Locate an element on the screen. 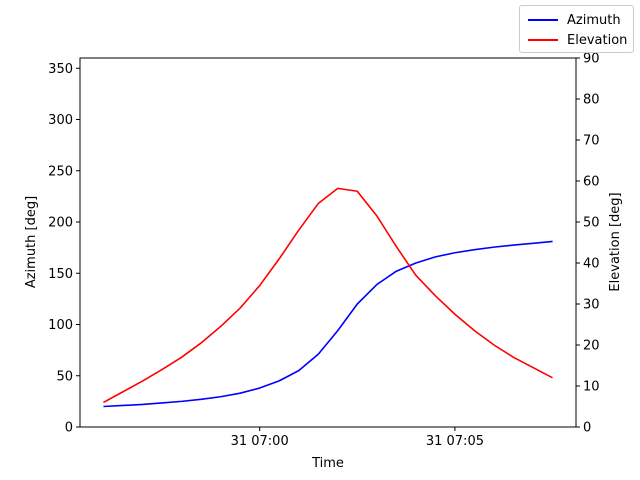  legend-item-elevation: Elevation is located at coordinates (577, 40).